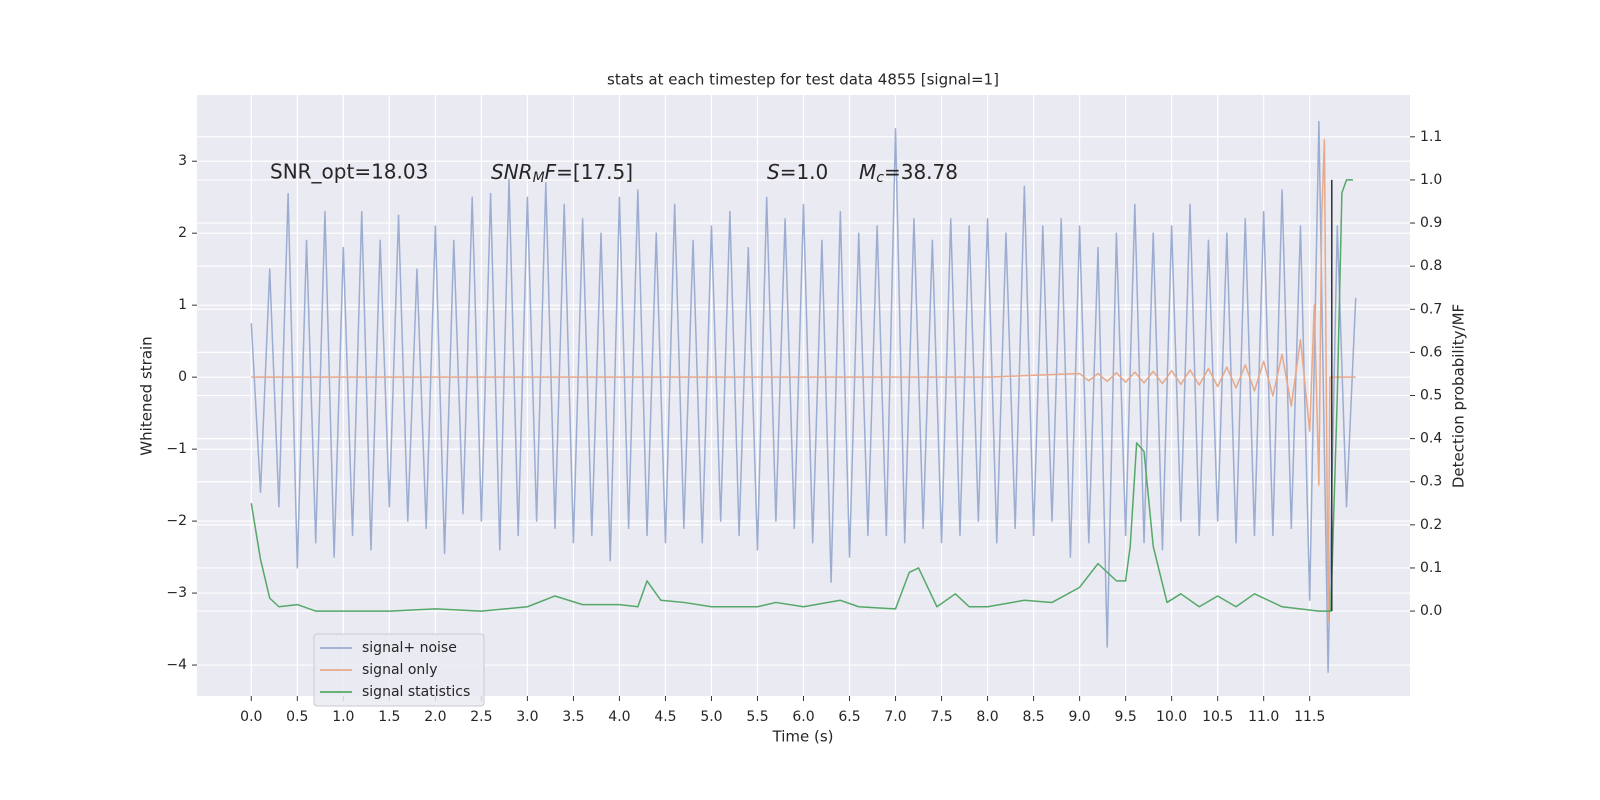 The image size is (1600, 800). I want to click on x-tick-label: 0.0, so click(251, 717).